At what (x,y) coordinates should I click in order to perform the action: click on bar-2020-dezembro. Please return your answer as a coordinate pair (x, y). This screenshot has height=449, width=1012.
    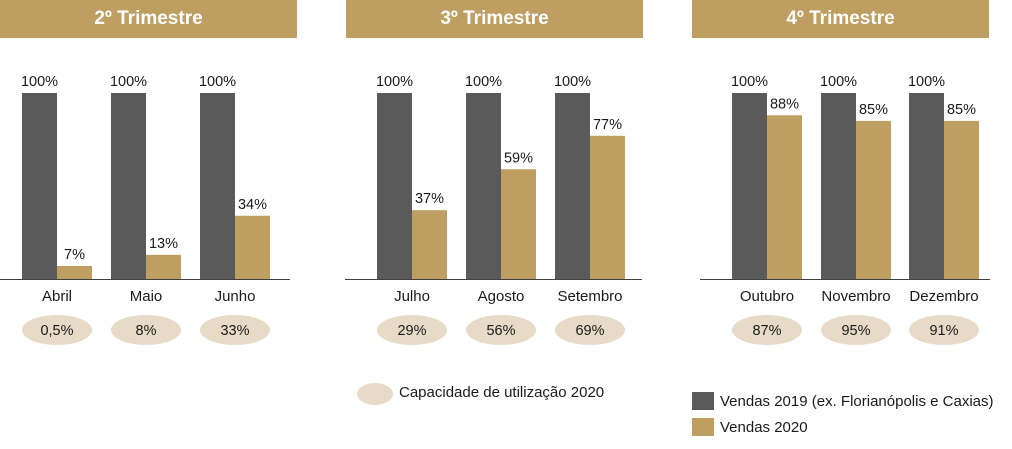
    Looking at the image, I should click on (961, 200).